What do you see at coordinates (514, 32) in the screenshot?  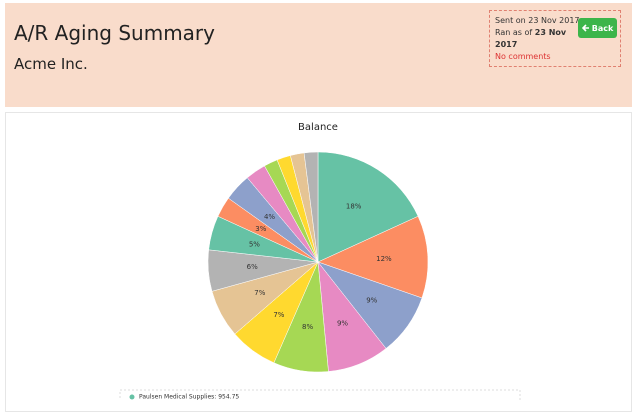 I see `ran-prefix: Ran as of` at bounding box center [514, 32].